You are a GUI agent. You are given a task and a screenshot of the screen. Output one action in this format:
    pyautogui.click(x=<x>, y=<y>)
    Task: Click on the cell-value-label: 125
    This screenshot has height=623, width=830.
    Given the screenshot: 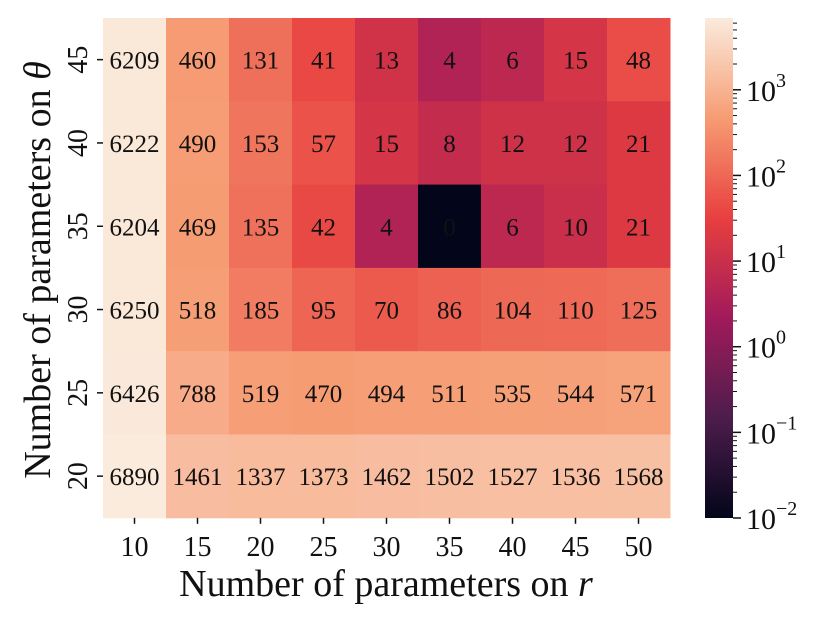 What is the action you would take?
    pyautogui.click(x=639, y=311)
    